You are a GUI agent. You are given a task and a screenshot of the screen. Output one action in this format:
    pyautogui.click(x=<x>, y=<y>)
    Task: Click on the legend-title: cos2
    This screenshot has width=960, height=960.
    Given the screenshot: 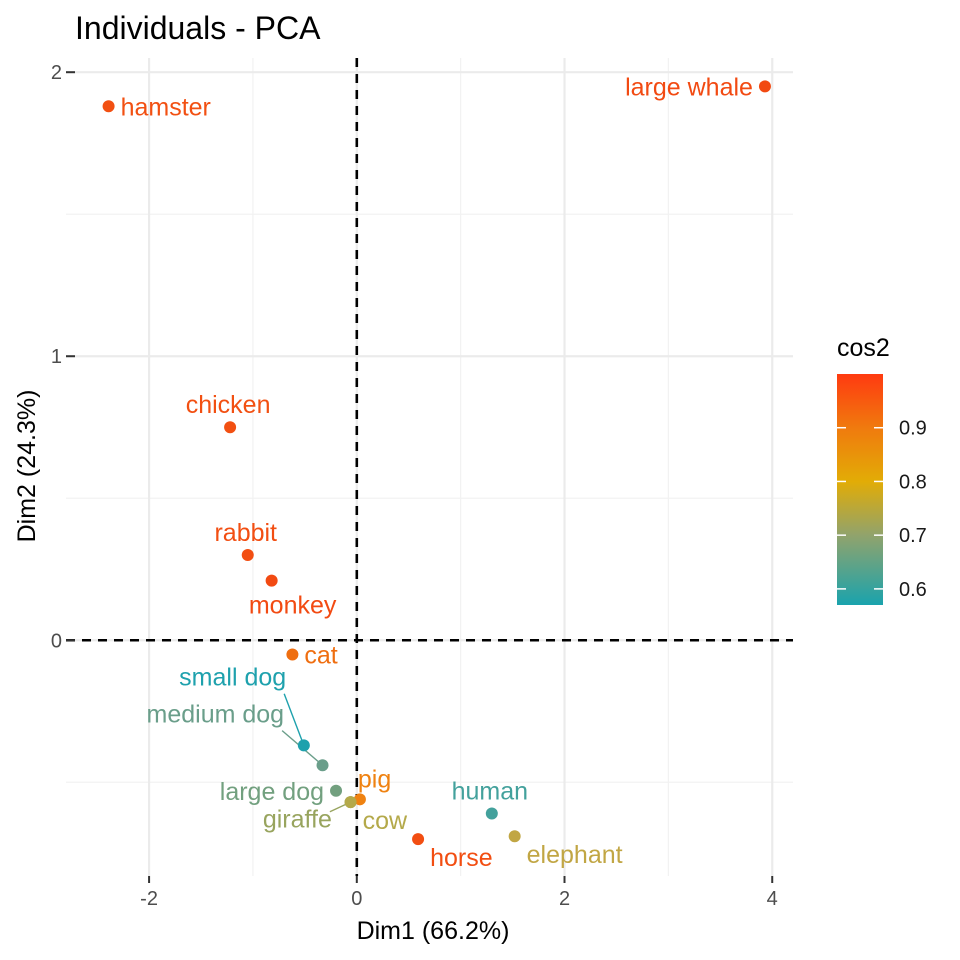 What is the action you would take?
    pyautogui.click(x=863, y=348)
    